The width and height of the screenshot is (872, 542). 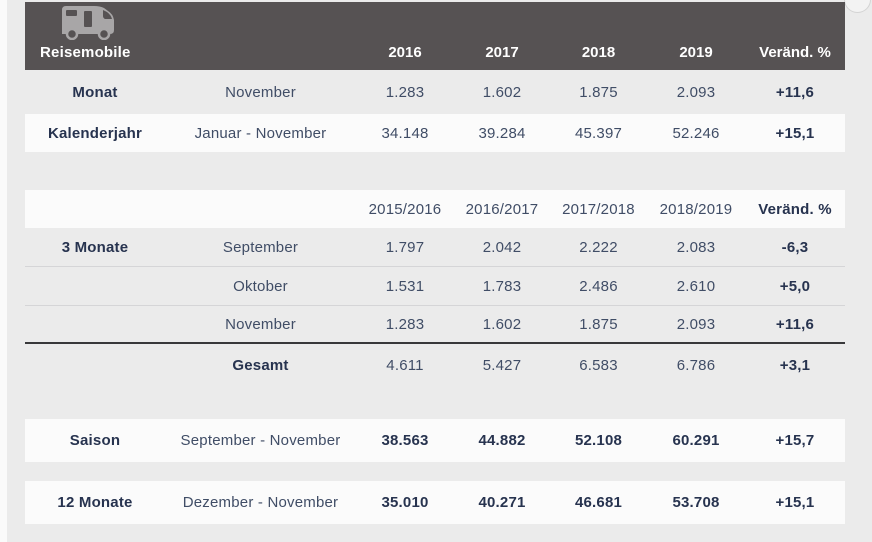 I want to click on column-header-2017-2018: 2017/2018, so click(x=598, y=209).